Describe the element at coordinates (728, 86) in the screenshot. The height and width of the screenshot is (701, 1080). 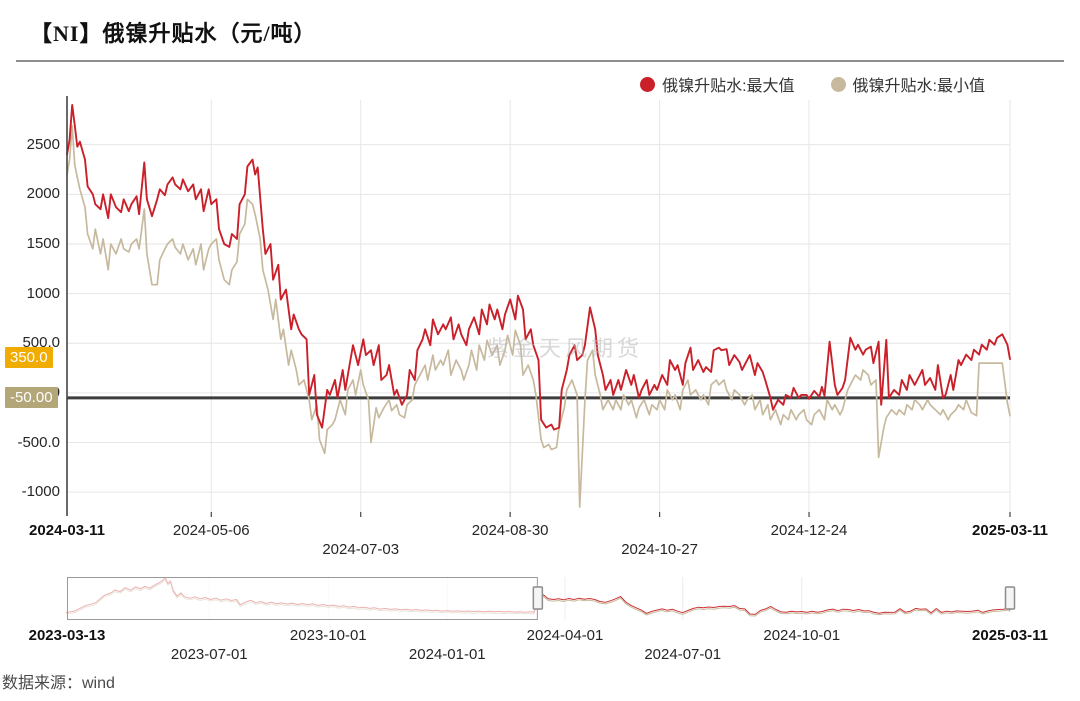
I see `legend-max-label: 俄镍升贴水:最大值` at that location.